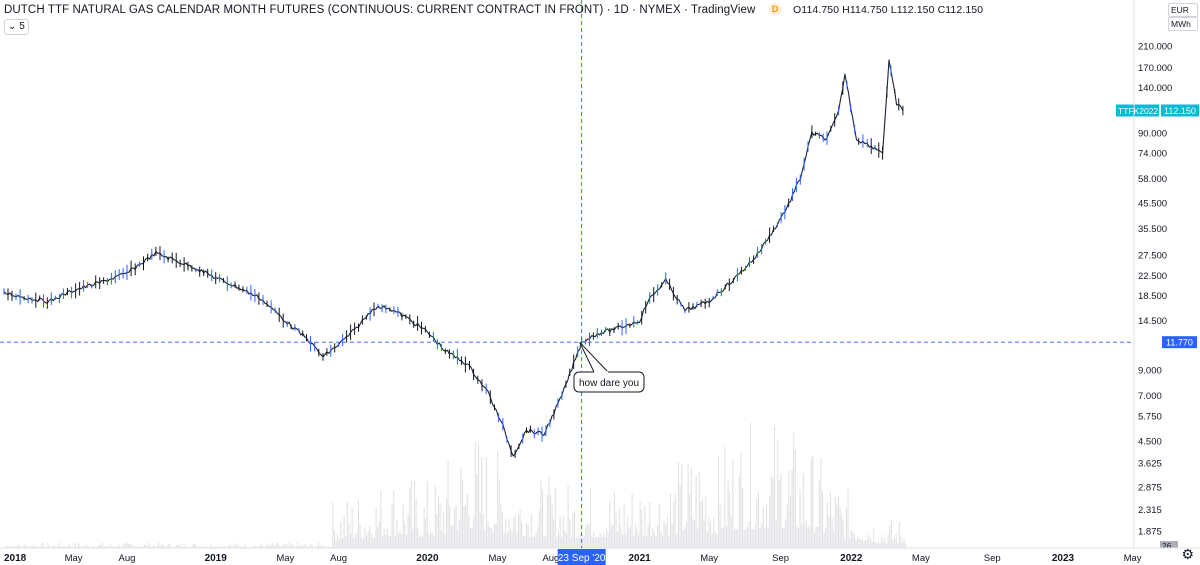 The height and width of the screenshot is (565, 1200). I want to click on gear-icon: ⚙, so click(1187, 554).